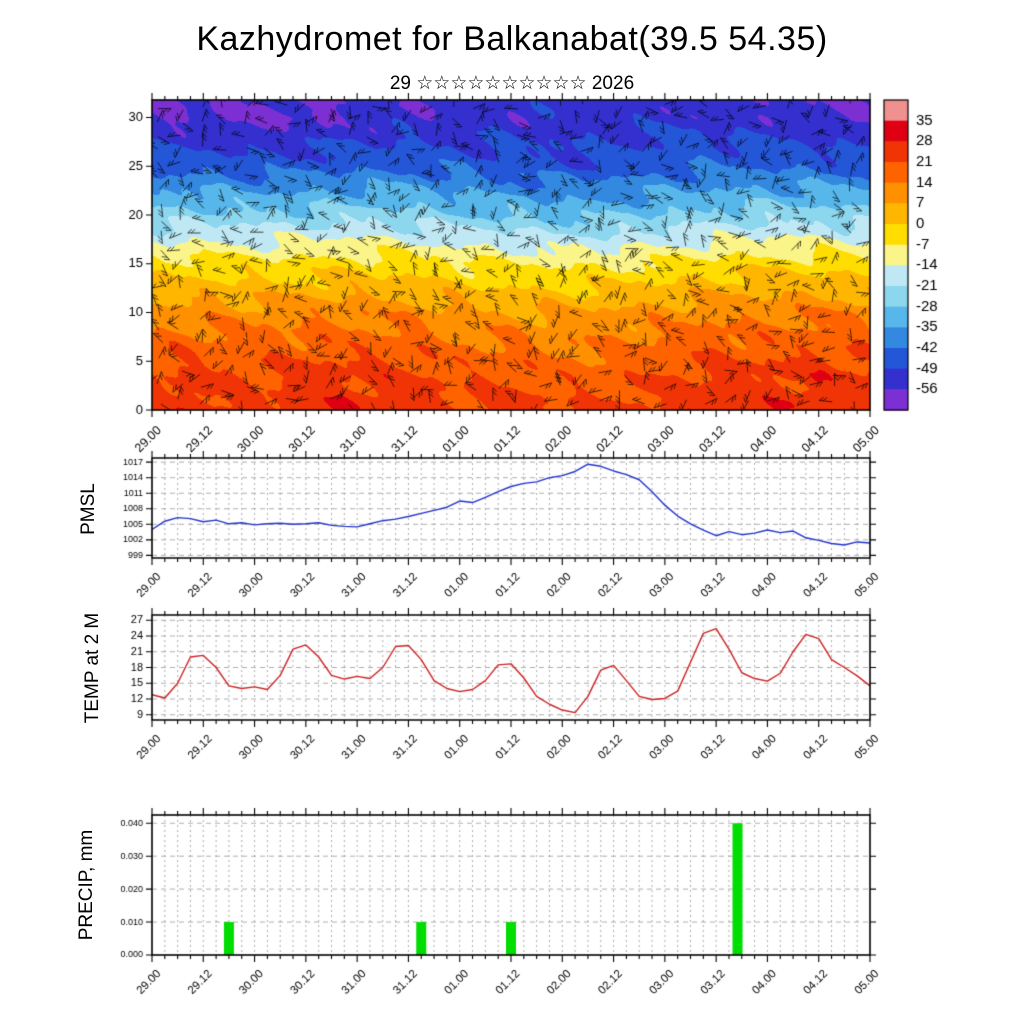 Image resolution: width=1024 pixels, height=1024 pixels. What do you see at coordinates (512, 525) in the screenshot?
I see `pmsl-line-panel` at bounding box center [512, 525].